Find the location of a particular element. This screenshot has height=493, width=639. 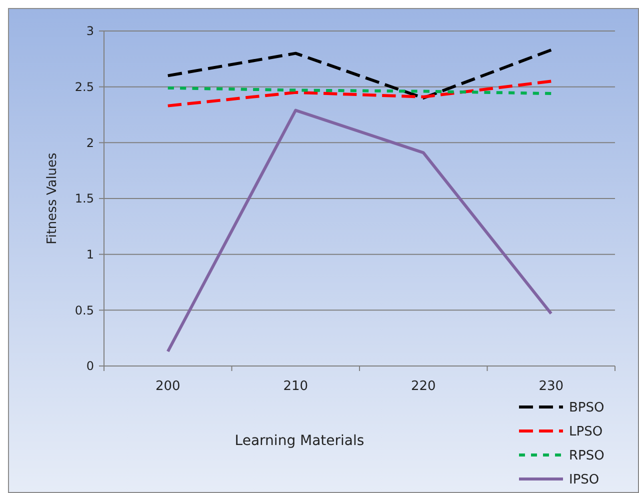

x-axis-title: Learning Materials is located at coordinates (299, 441).